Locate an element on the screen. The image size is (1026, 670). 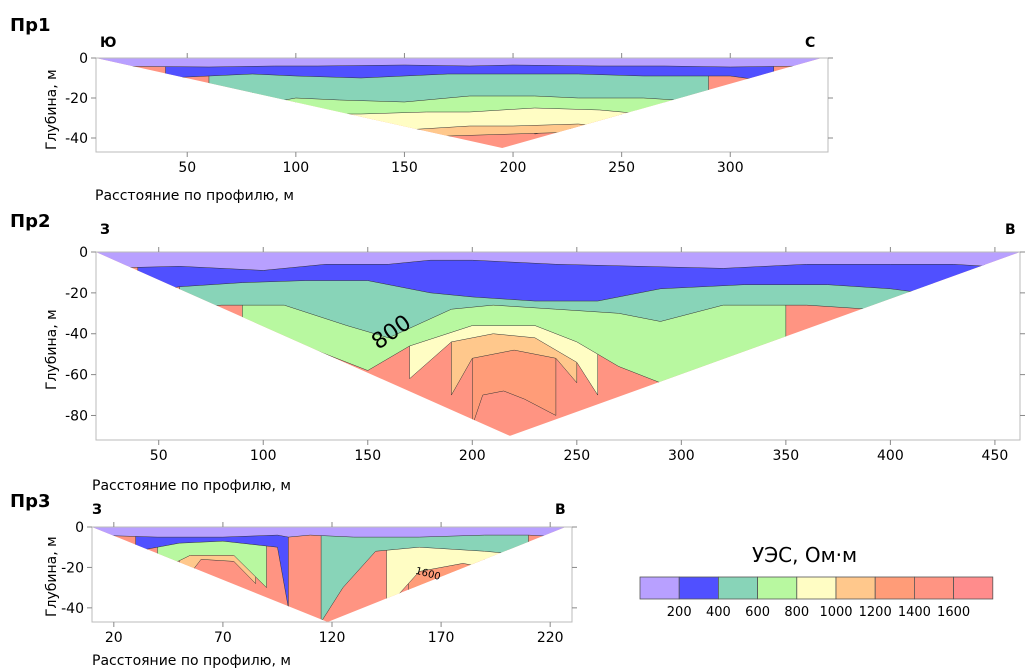
profile-3-y-axis-label: Глубина, м is located at coordinates (52, 576).